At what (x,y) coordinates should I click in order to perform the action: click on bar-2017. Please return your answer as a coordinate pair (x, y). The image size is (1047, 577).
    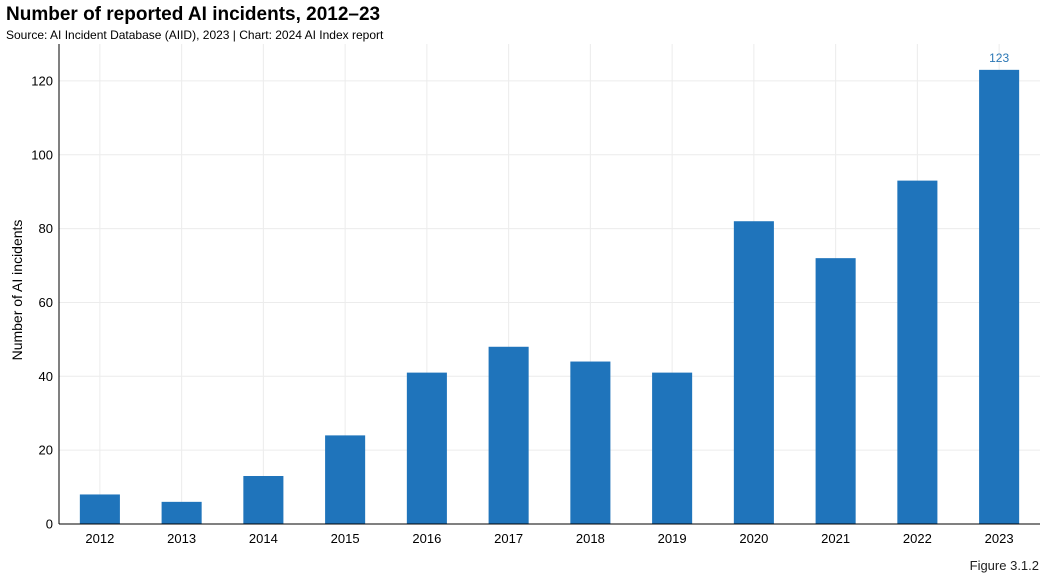
    Looking at the image, I should click on (508, 435).